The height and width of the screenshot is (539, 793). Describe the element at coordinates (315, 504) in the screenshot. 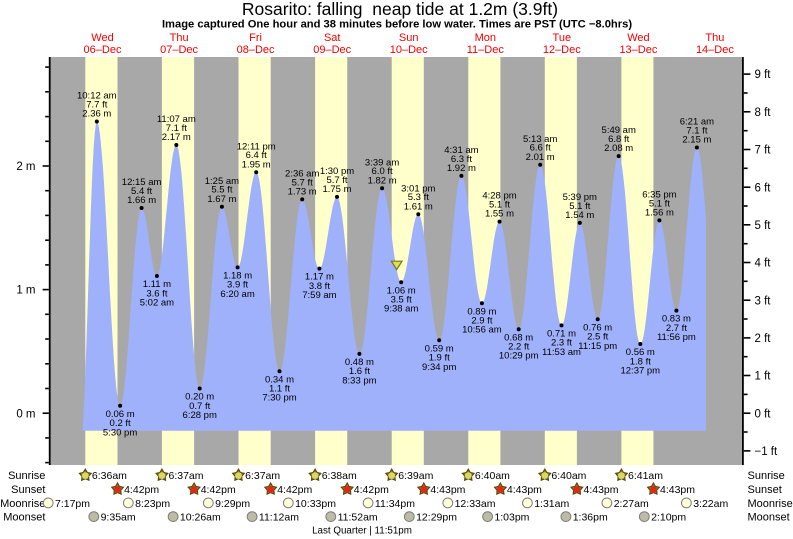

I see `svg-text: 10:33pm` at that location.